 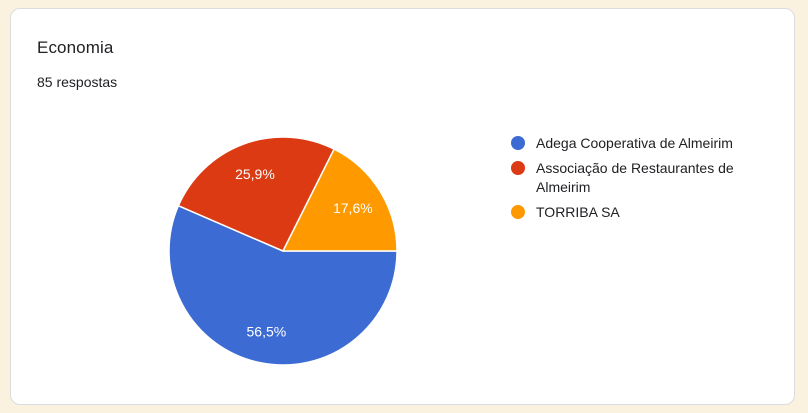 I want to click on legend-item: Associação de Restaurantes de Almeirim, so click(x=642, y=178).